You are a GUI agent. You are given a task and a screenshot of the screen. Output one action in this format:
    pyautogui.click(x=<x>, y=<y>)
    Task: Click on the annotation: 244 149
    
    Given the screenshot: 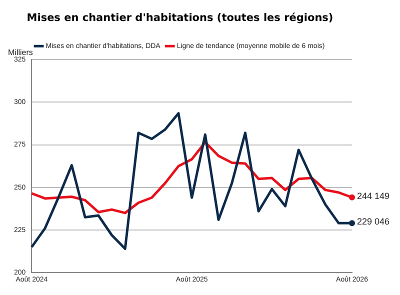 What is the action you would take?
    pyautogui.click(x=373, y=195)
    